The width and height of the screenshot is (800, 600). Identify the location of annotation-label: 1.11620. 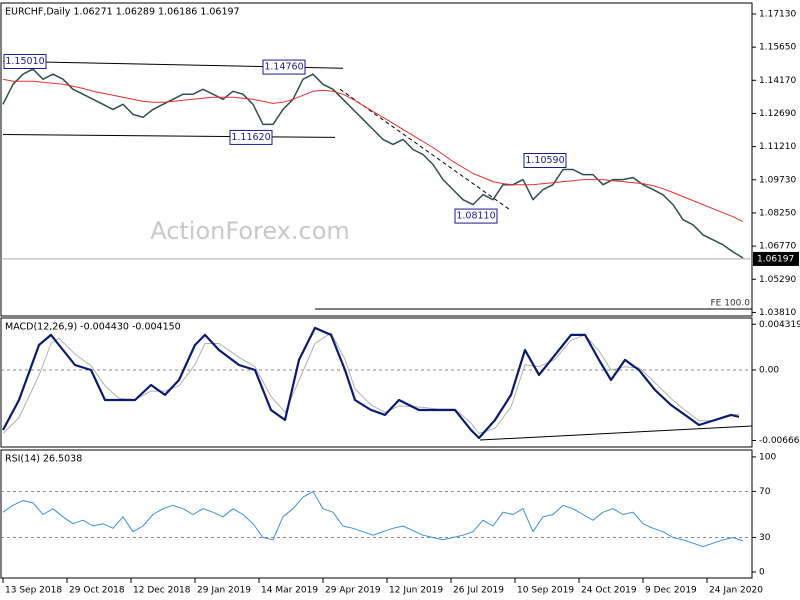
(250, 137).